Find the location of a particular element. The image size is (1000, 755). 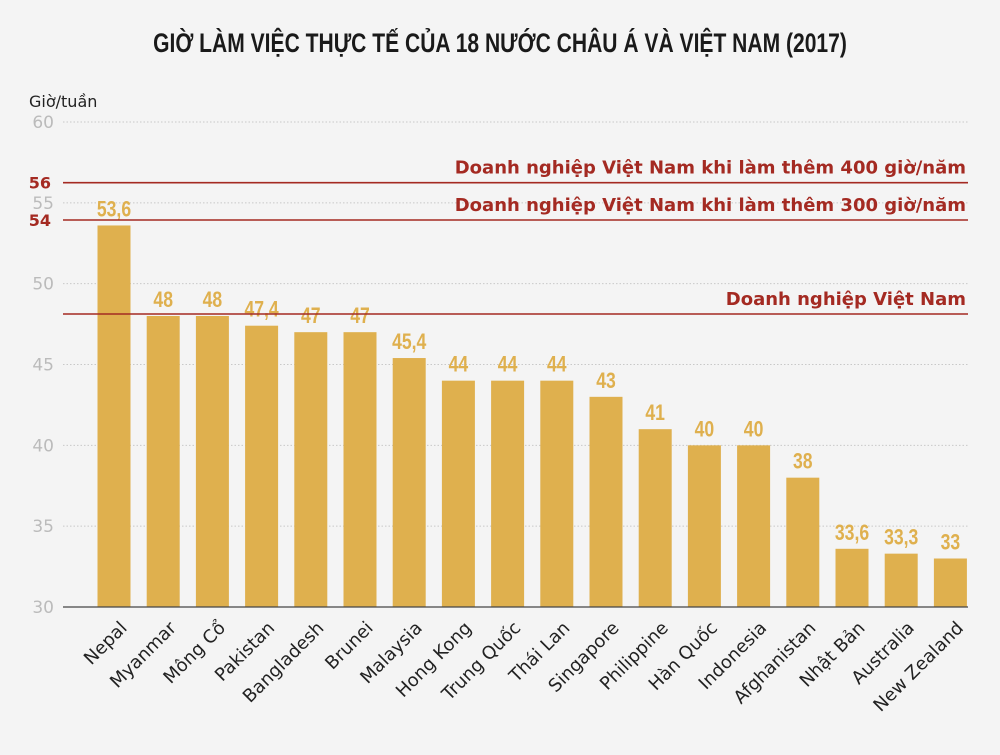

y-tick-label: 35 is located at coordinates (43, 527).